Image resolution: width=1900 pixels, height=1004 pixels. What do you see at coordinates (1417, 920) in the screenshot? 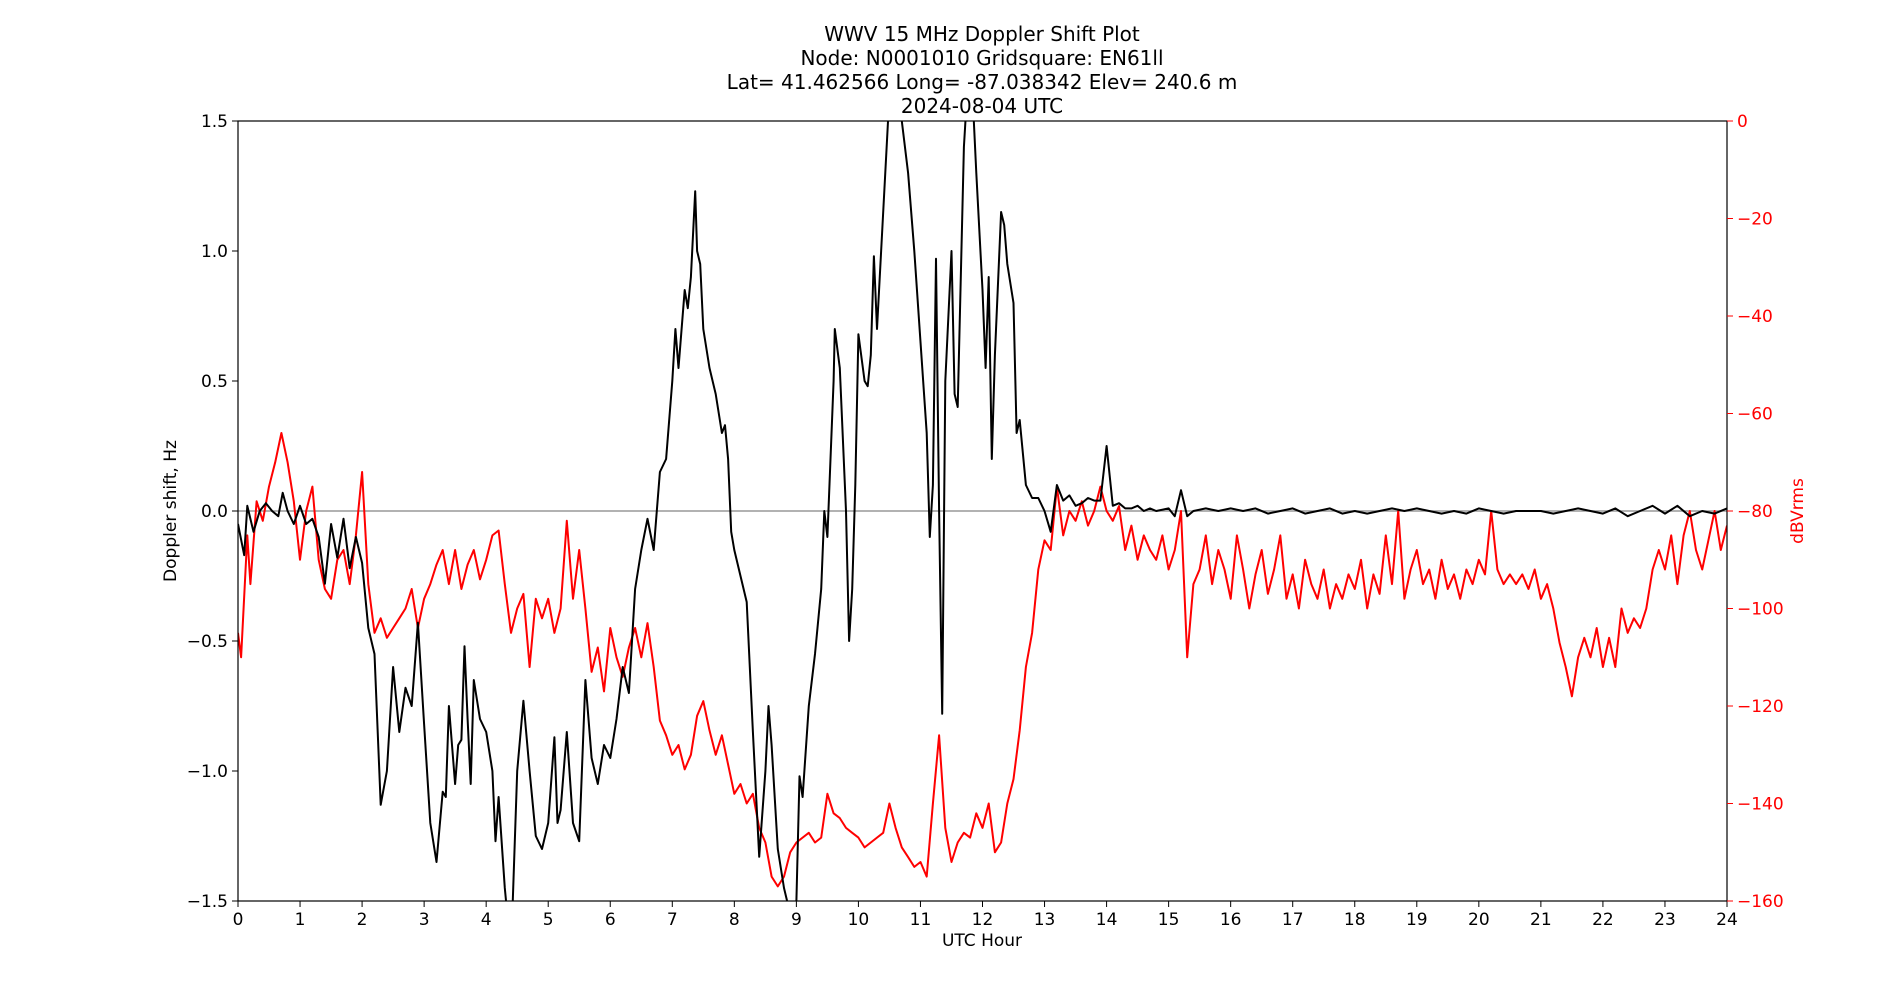
I see `x-tick-label: 19` at bounding box center [1417, 920].